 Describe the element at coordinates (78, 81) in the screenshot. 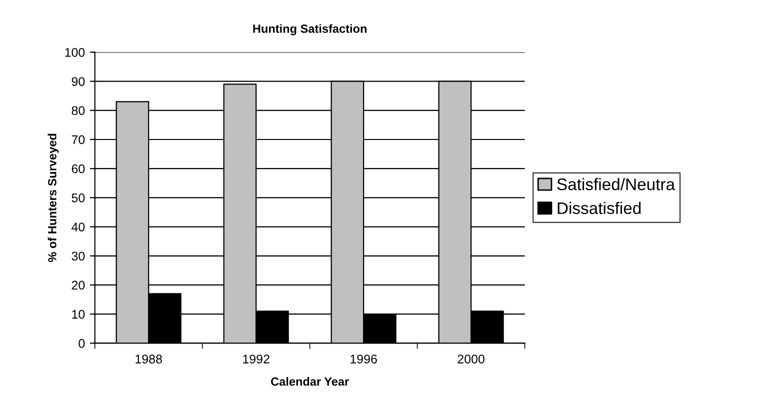

I see `y-tick-label: 90` at that location.